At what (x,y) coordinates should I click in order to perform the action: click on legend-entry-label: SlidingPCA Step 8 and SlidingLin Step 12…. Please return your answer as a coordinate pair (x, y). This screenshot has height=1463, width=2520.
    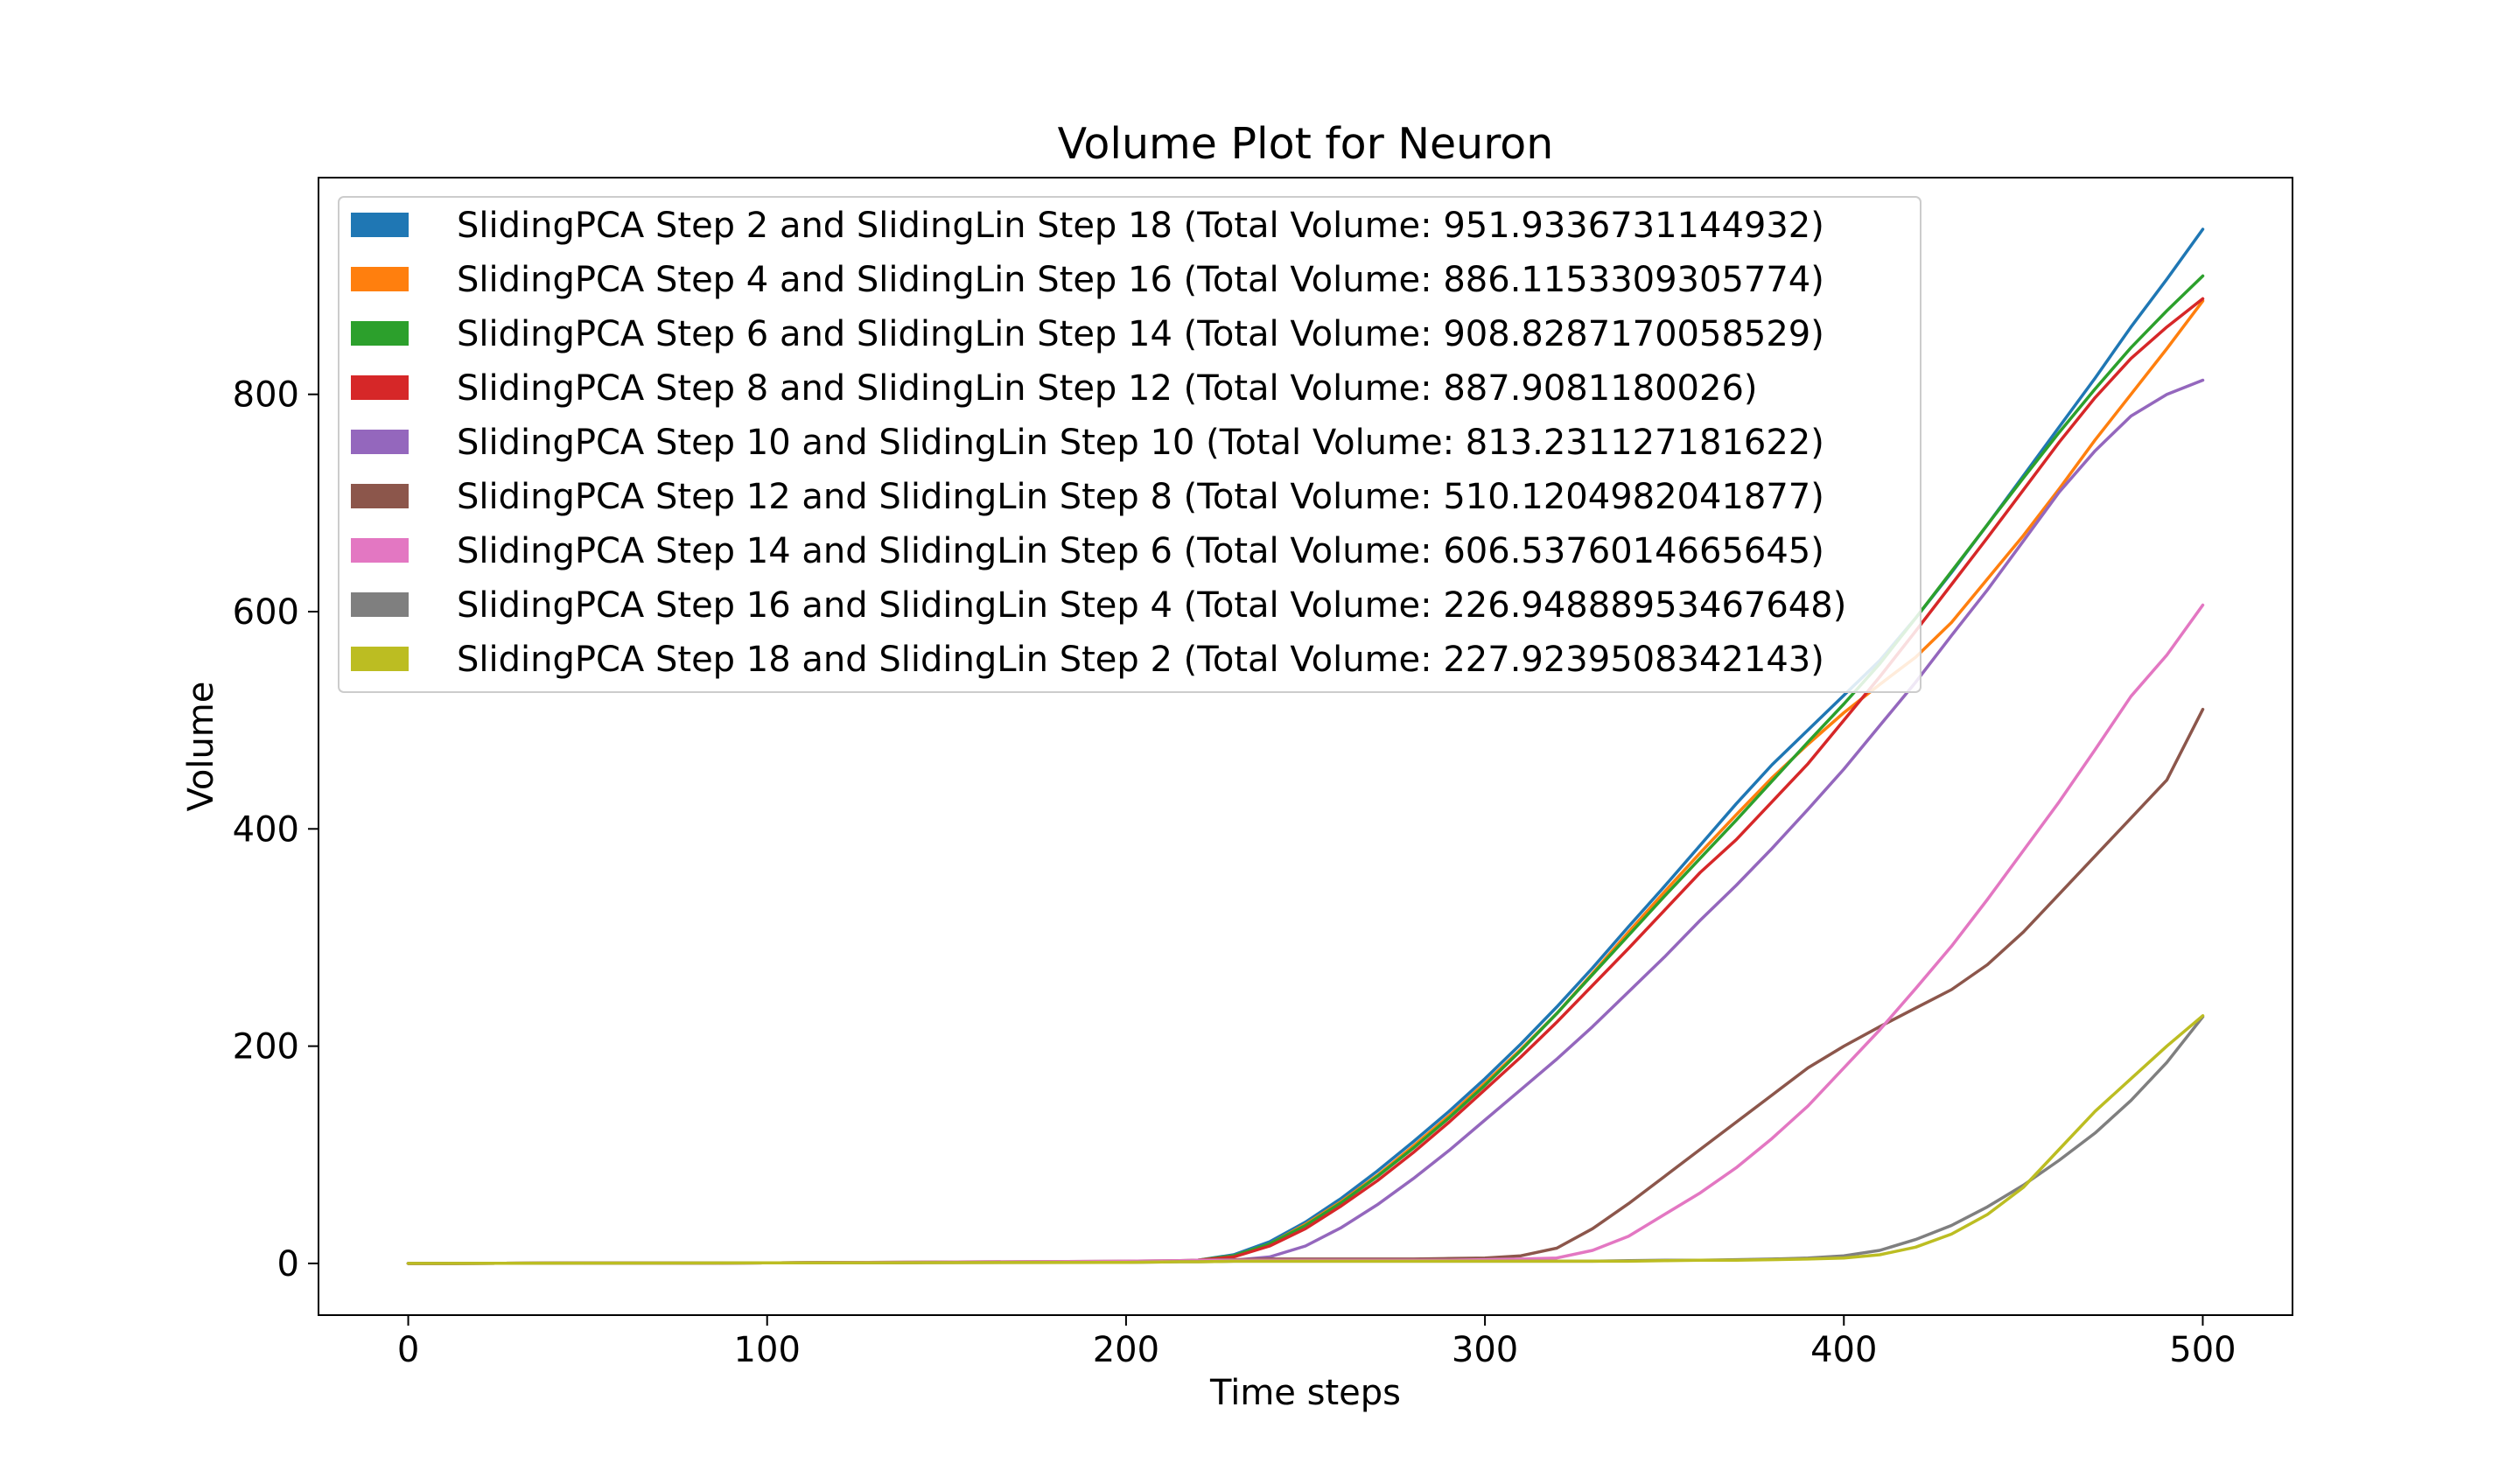
    Looking at the image, I should click on (1107, 388).